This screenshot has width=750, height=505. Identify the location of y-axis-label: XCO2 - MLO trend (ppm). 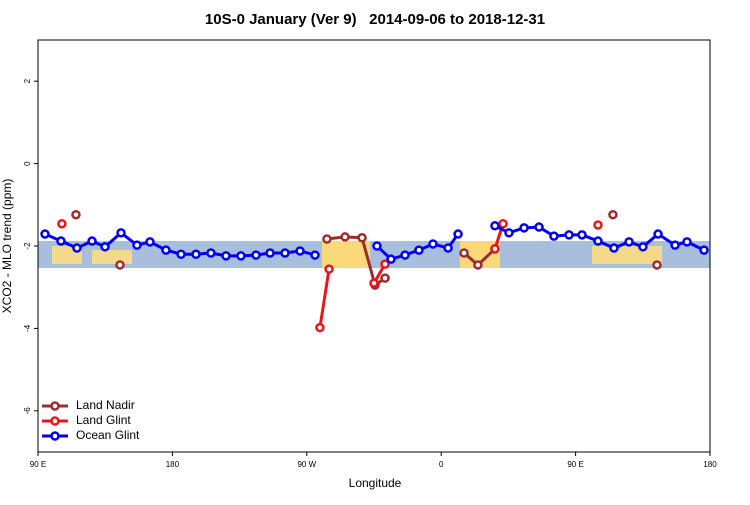
(7, 246).